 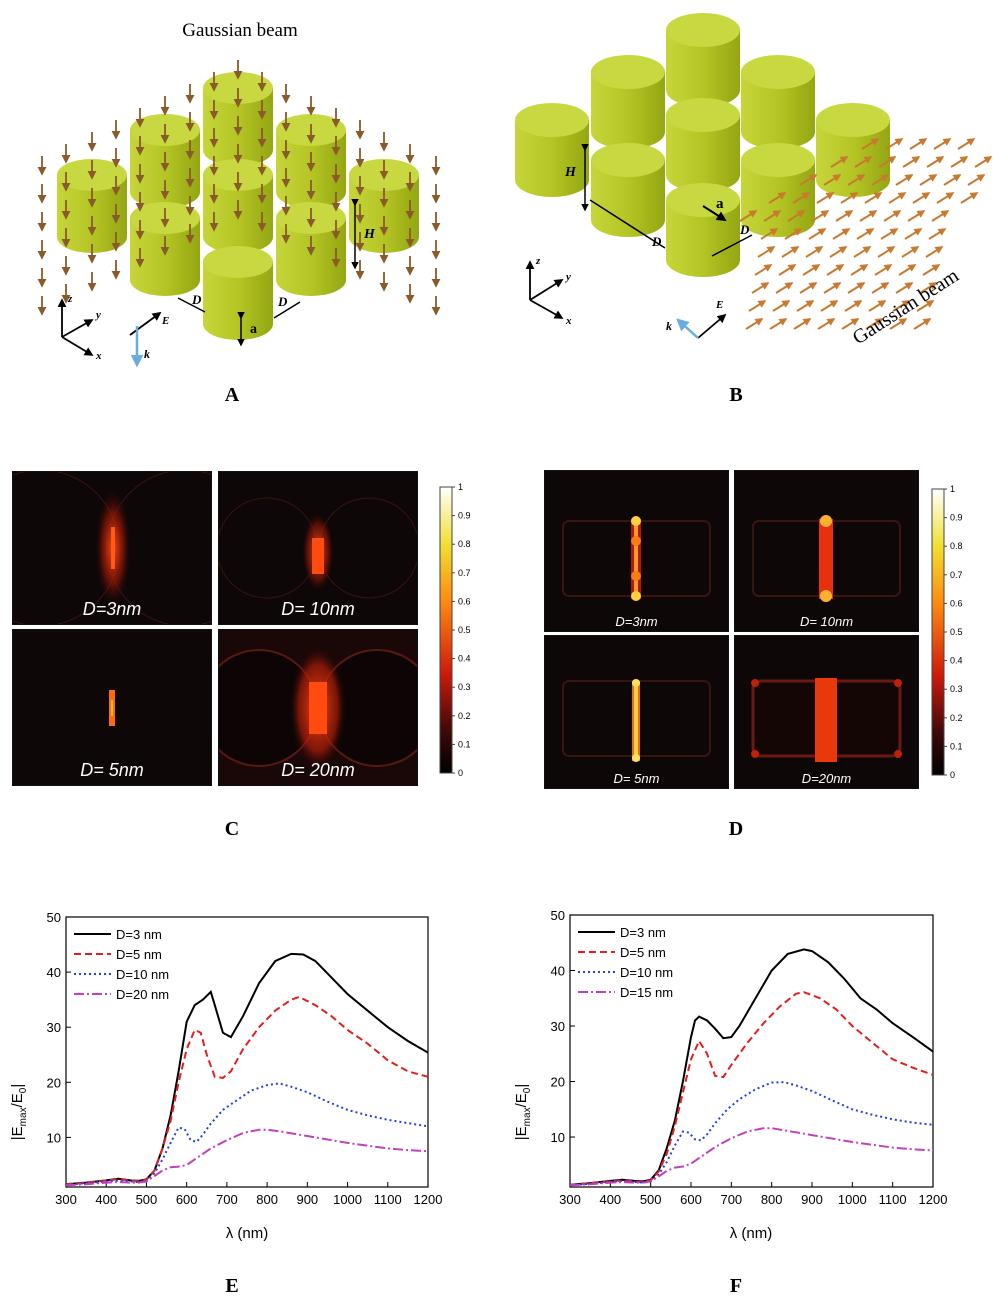 I want to click on x-tick-label: 700, so click(x=731, y=1199).